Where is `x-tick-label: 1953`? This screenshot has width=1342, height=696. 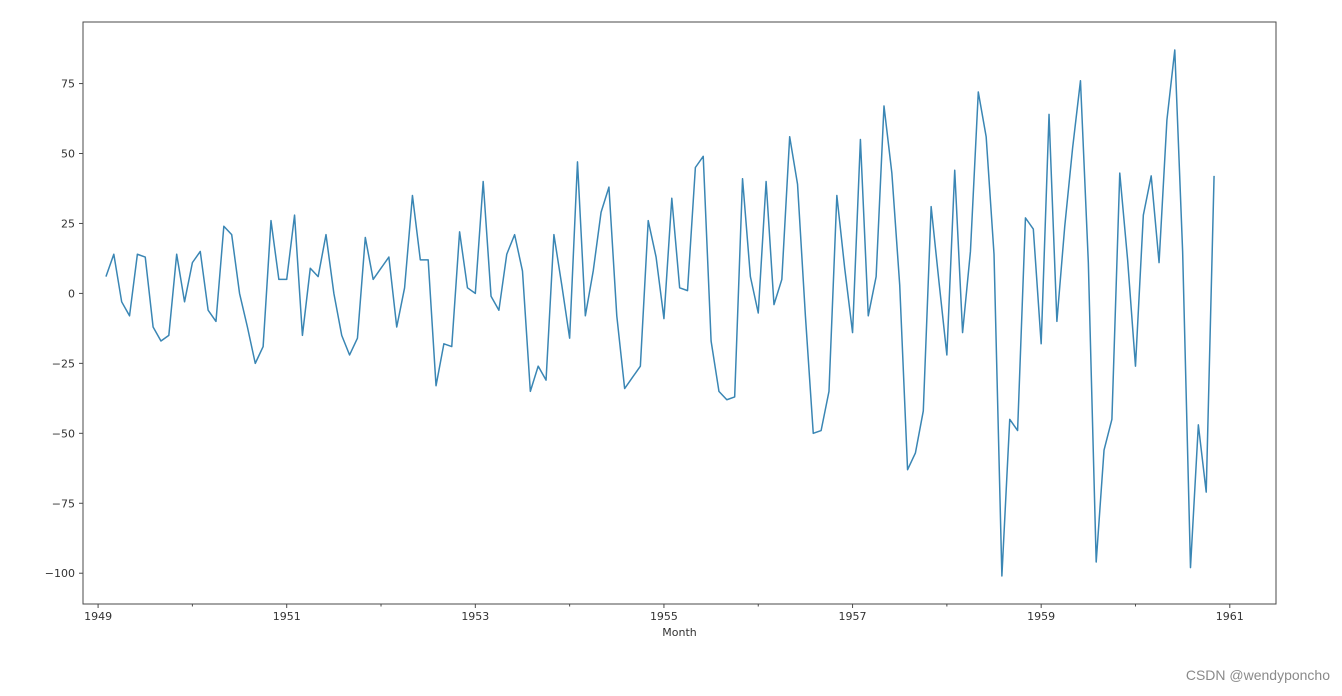 x-tick-label: 1953 is located at coordinates (475, 616).